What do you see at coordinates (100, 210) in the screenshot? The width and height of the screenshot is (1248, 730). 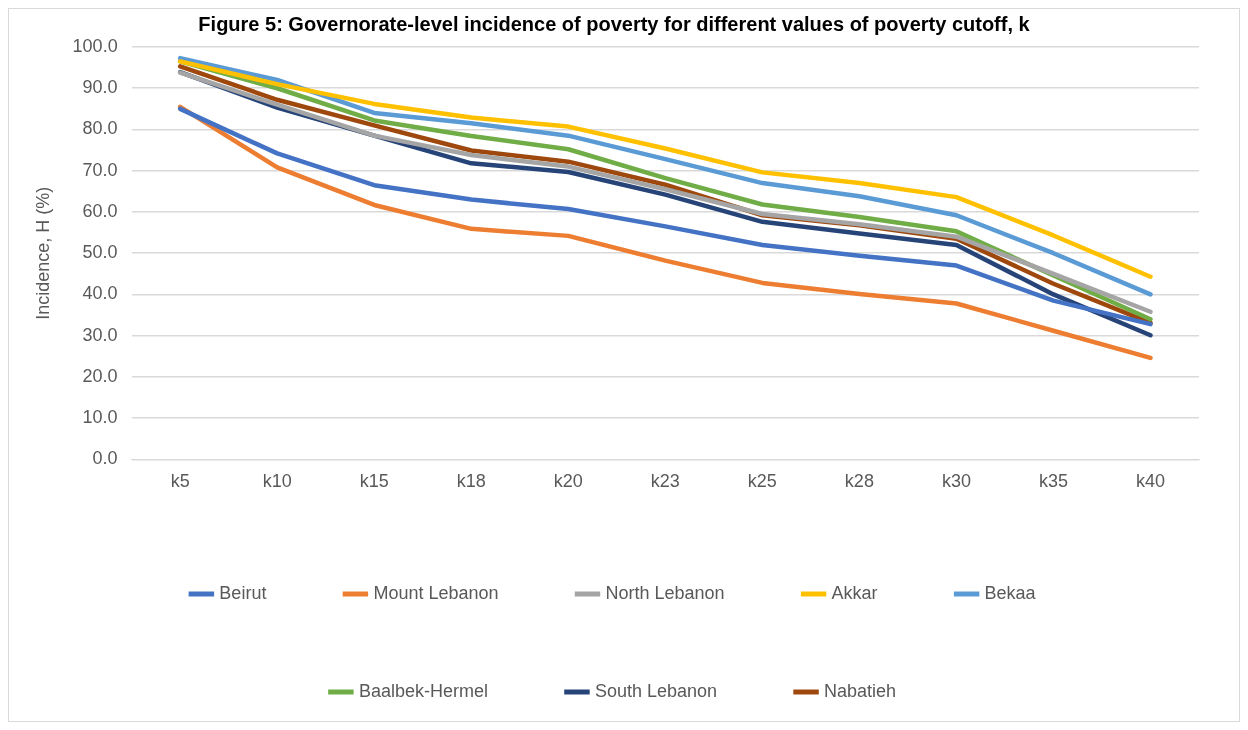 I see `y-tick-label: 60.0` at bounding box center [100, 210].